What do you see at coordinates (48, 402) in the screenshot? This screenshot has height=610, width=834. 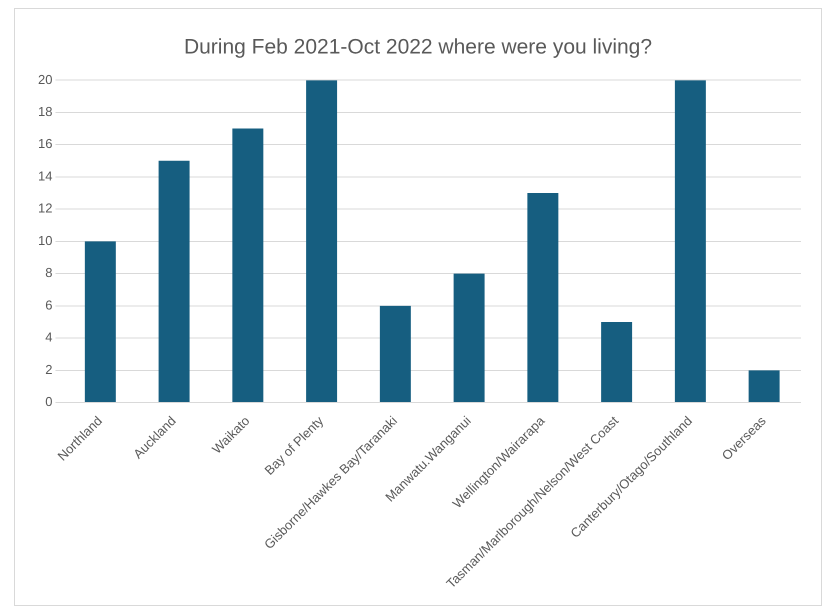 I see `y-tick-label: 0` at bounding box center [48, 402].